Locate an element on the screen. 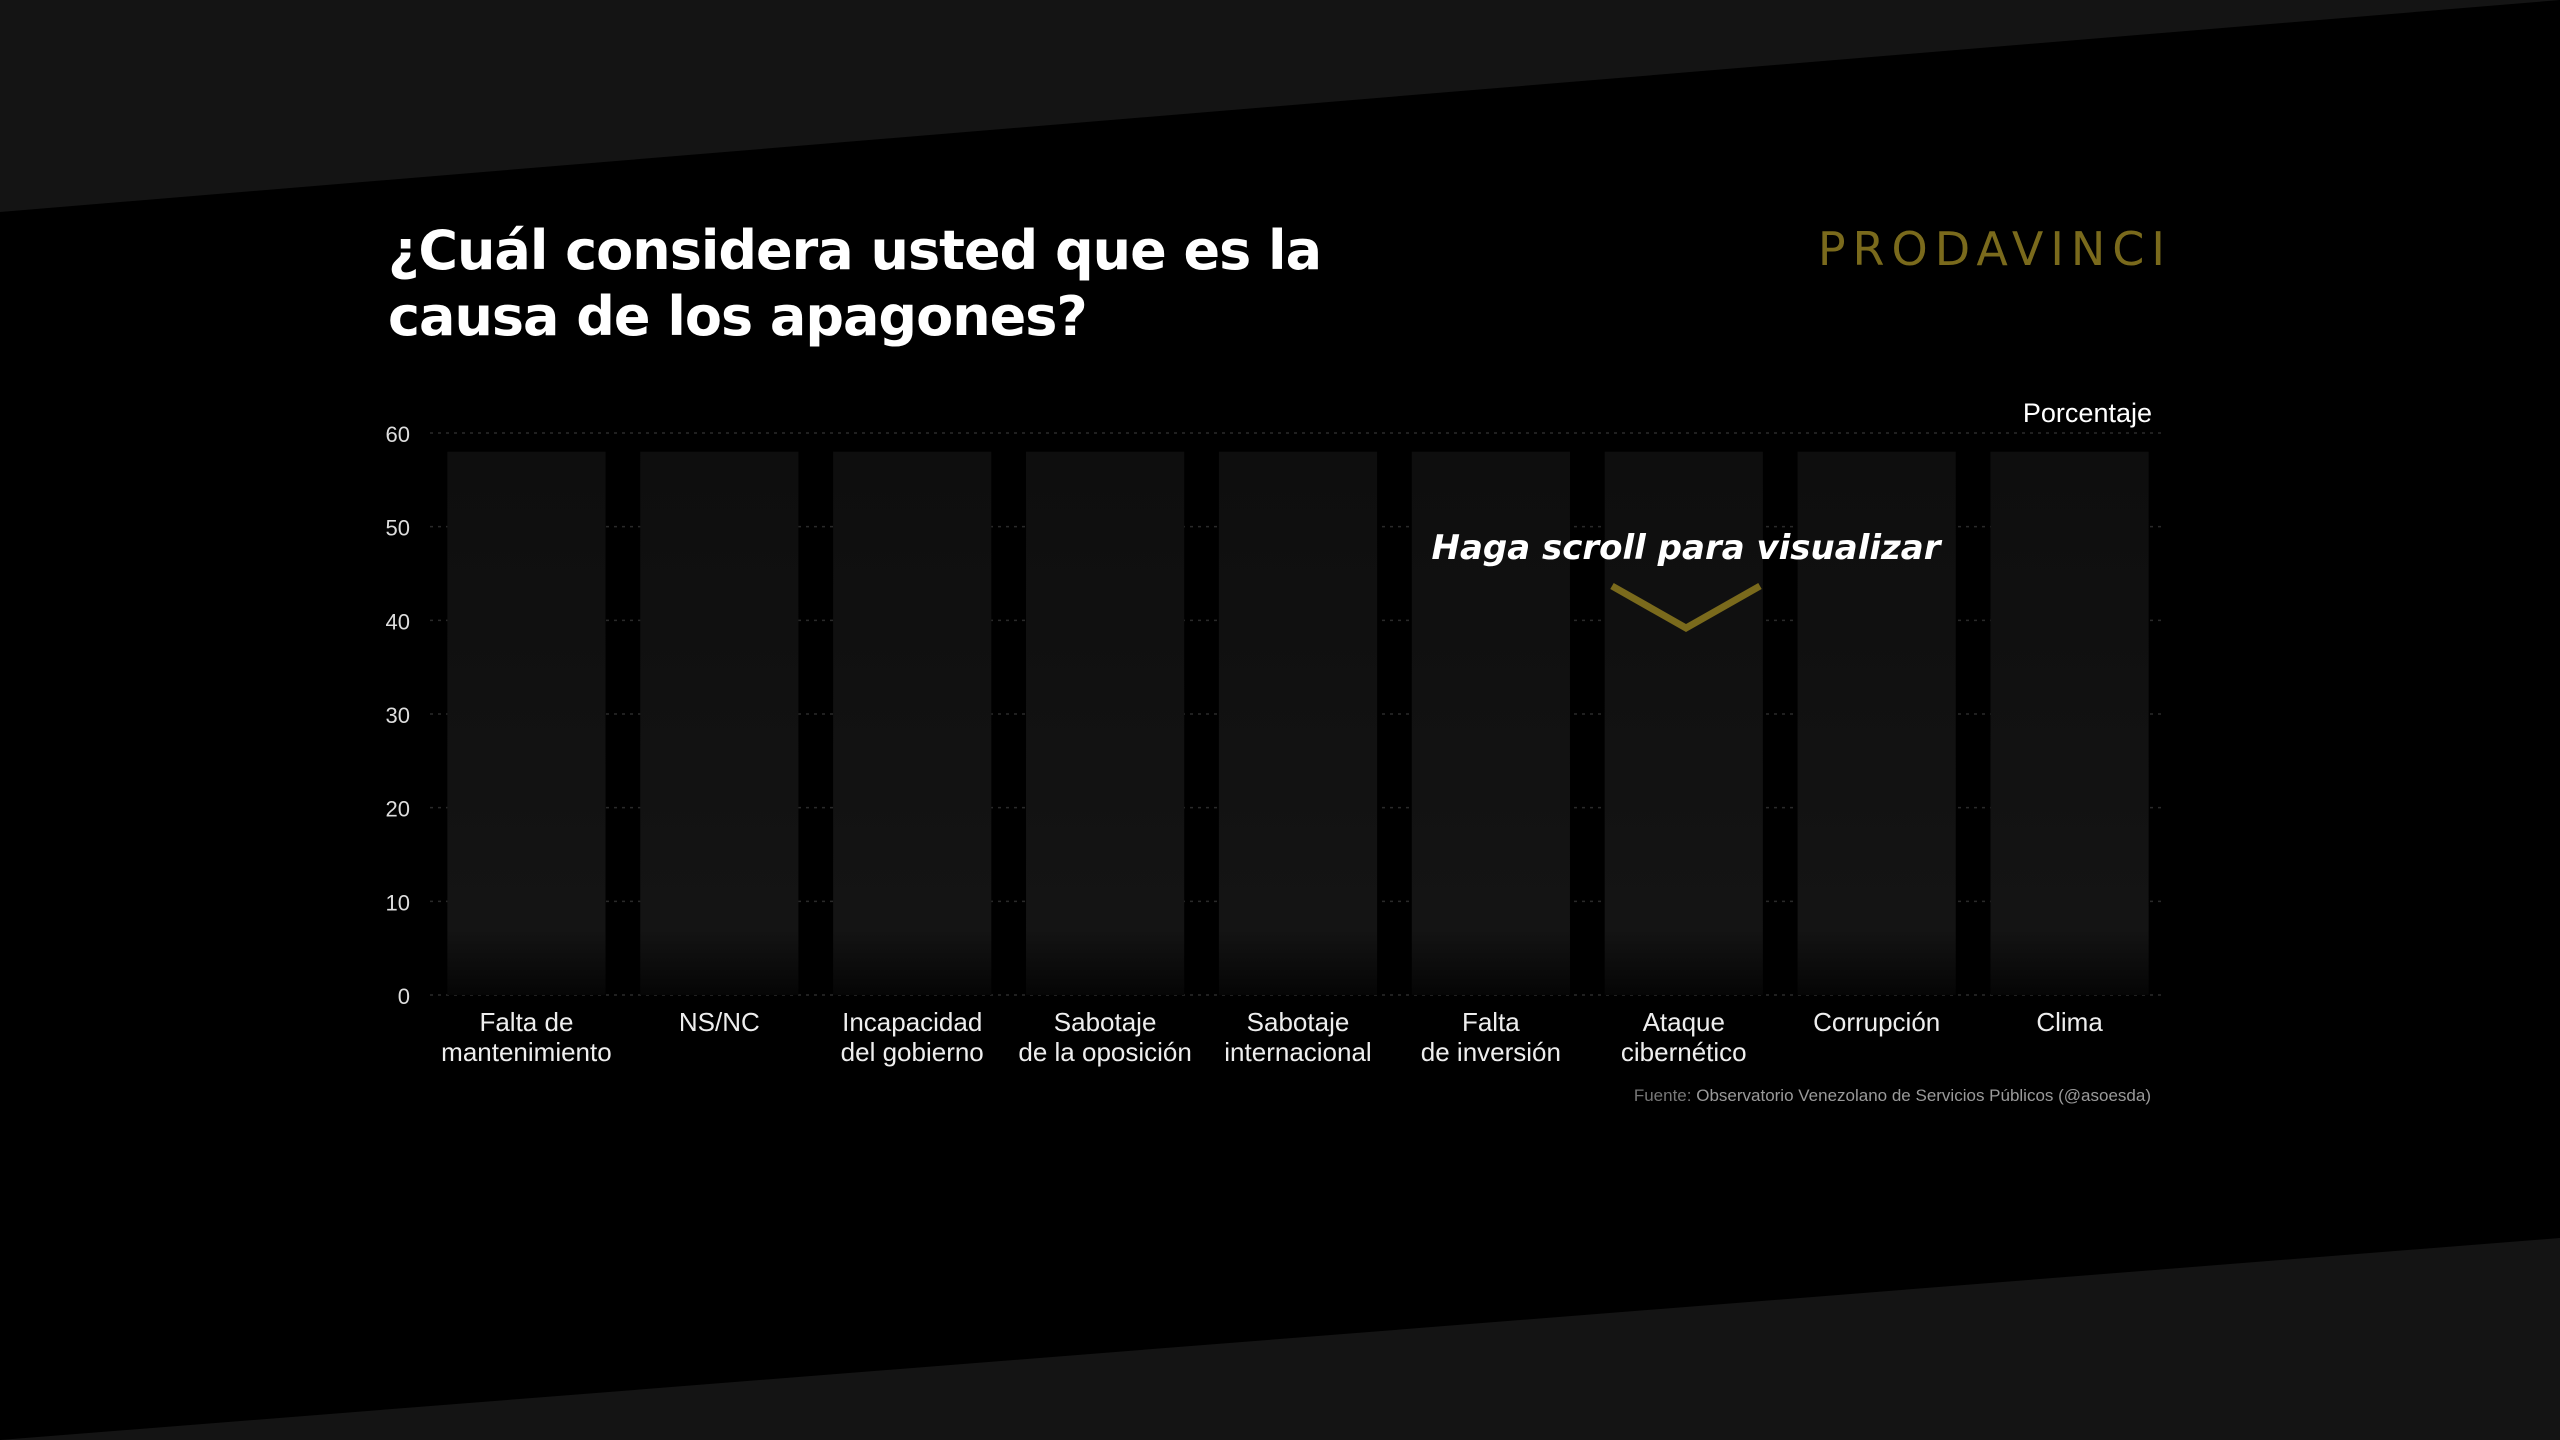 The image size is (2560, 1440). y-tick-label: 10 is located at coordinates (398, 902).